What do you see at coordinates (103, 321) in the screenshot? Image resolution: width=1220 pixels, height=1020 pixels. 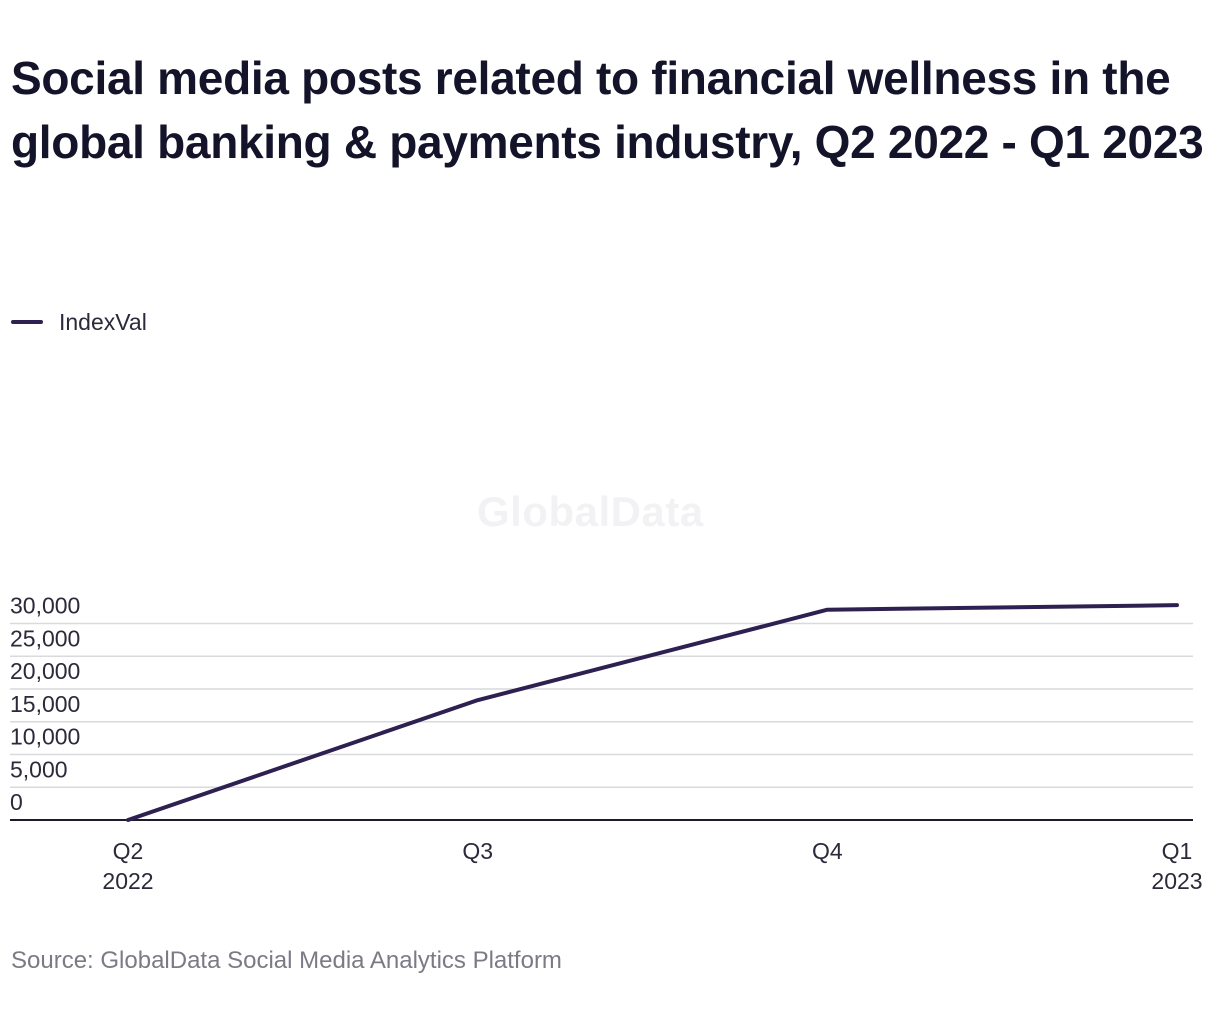 I see `legend-label-indexval: IndexVal` at bounding box center [103, 321].